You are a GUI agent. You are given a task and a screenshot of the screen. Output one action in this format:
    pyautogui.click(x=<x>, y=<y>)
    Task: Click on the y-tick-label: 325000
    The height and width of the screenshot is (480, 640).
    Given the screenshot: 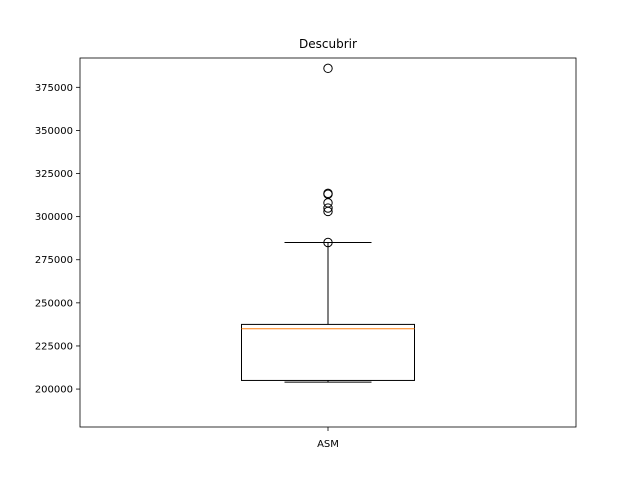 What is the action you would take?
    pyautogui.click(x=54, y=174)
    